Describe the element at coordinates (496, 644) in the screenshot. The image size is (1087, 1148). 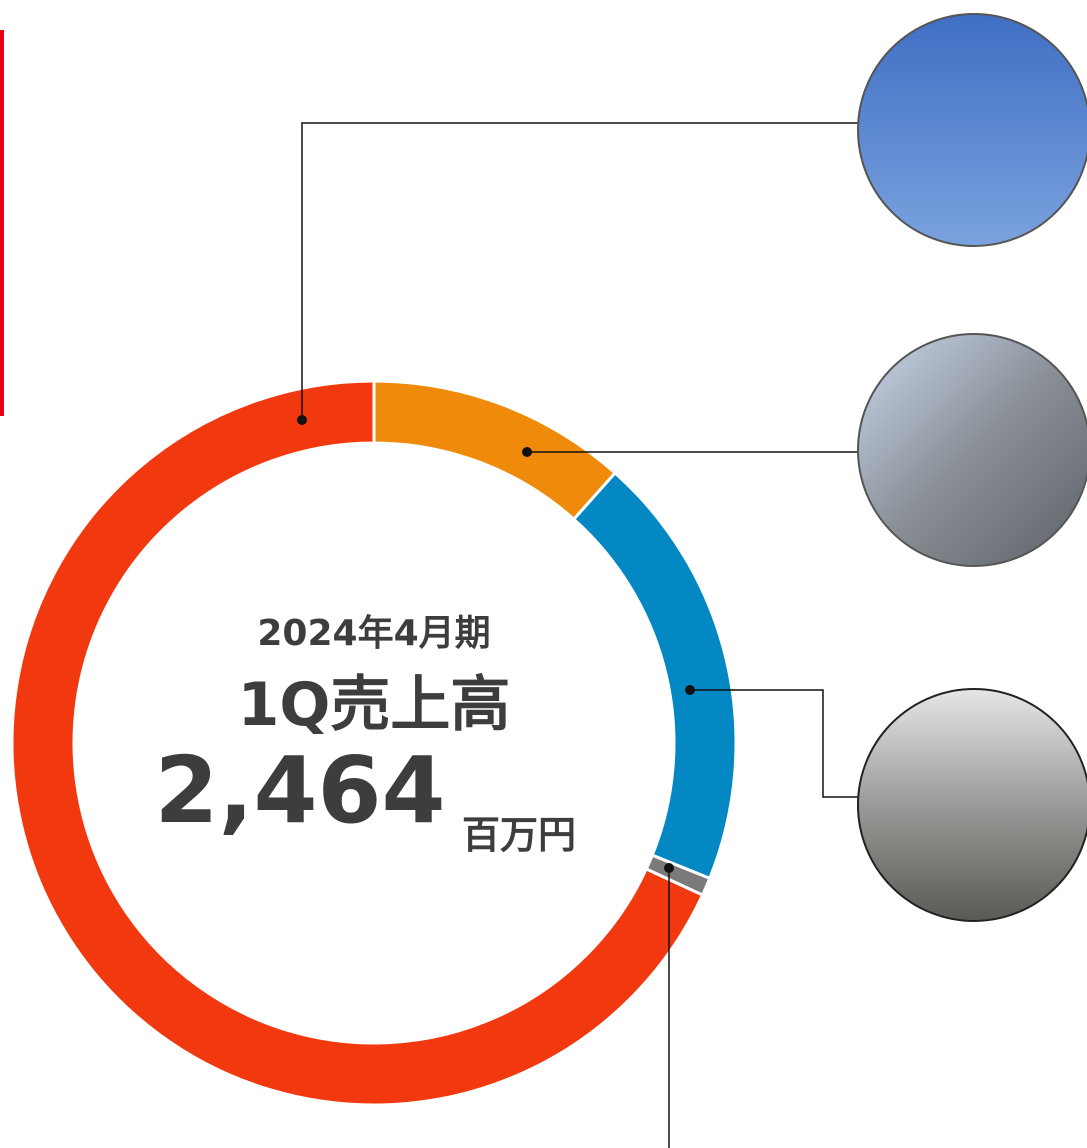
I see `connector-dots` at that location.